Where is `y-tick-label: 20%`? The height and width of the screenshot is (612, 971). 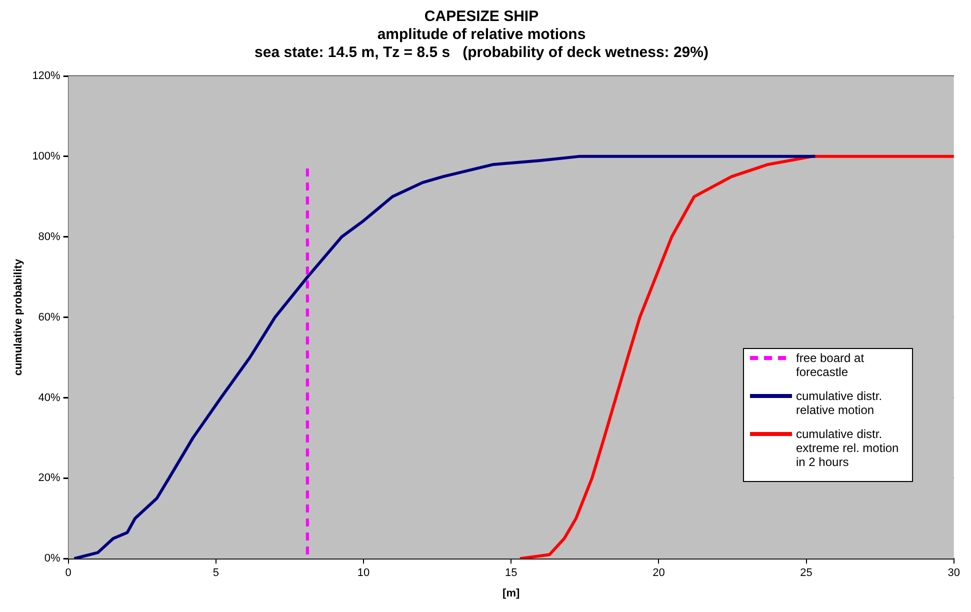 y-tick-label: 20% is located at coordinates (49, 478).